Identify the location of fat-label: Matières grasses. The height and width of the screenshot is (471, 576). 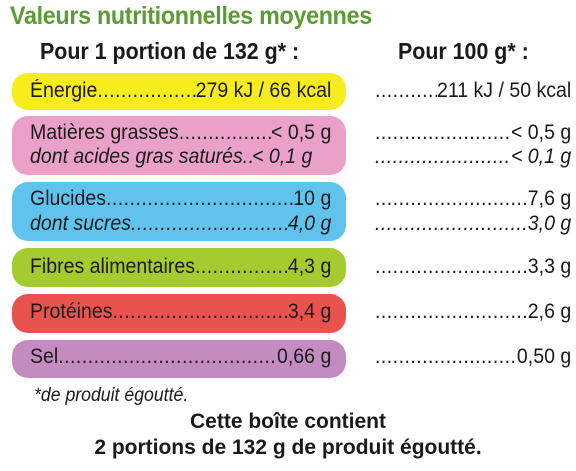
(104, 132).